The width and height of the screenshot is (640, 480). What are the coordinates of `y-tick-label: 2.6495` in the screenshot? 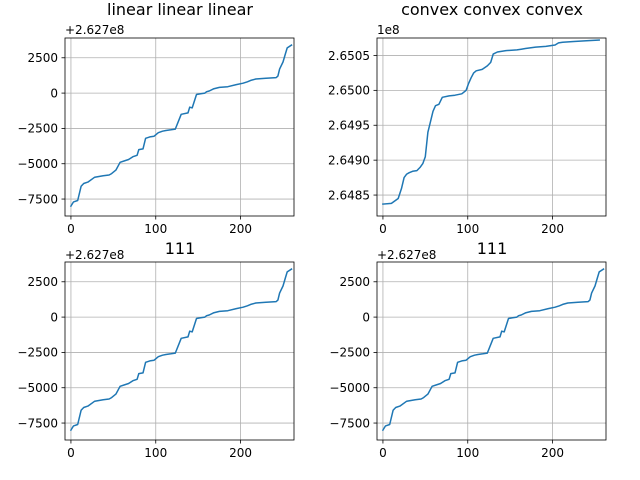 It's located at (349, 126).